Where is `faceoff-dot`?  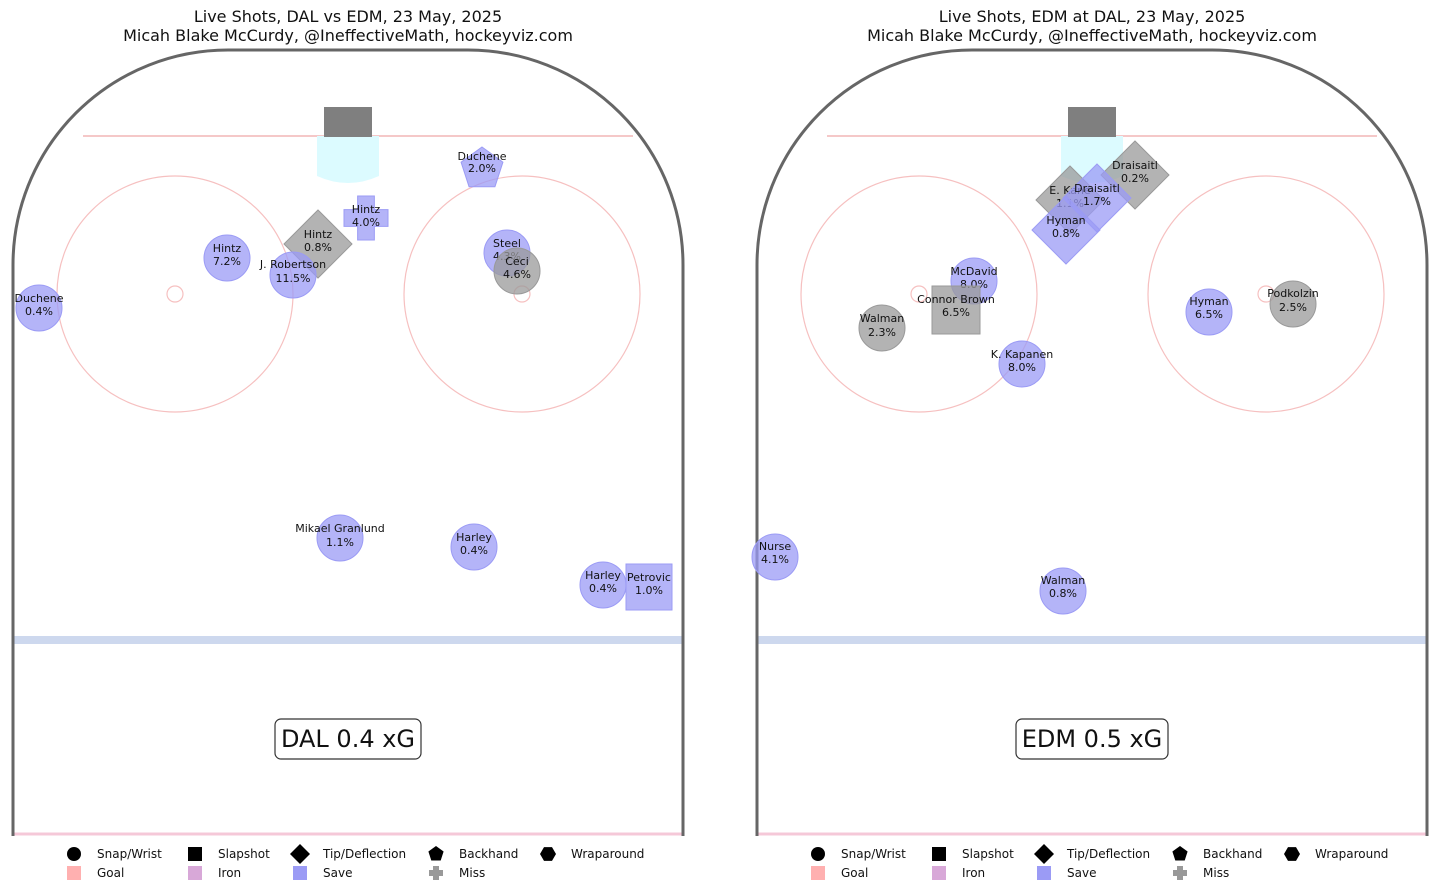 faceoff-dot is located at coordinates (175, 294).